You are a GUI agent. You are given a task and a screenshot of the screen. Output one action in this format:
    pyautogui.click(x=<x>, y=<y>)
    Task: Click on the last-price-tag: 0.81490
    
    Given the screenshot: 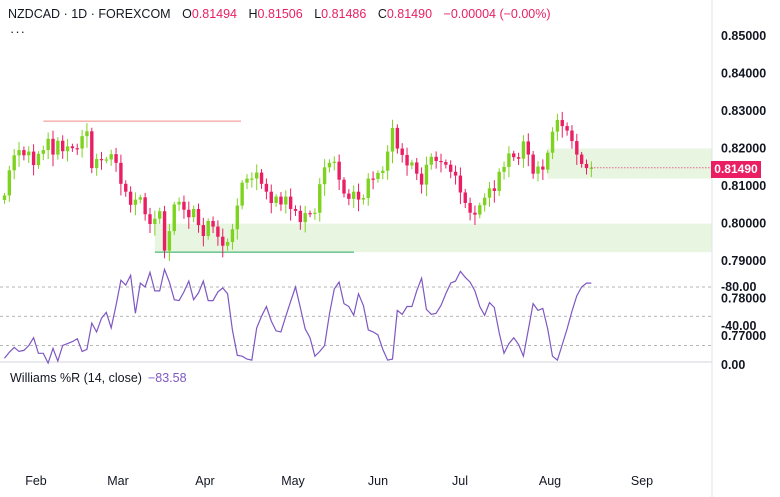 What is the action you would take?
    pyautogui.click(x=736, y=169)
    